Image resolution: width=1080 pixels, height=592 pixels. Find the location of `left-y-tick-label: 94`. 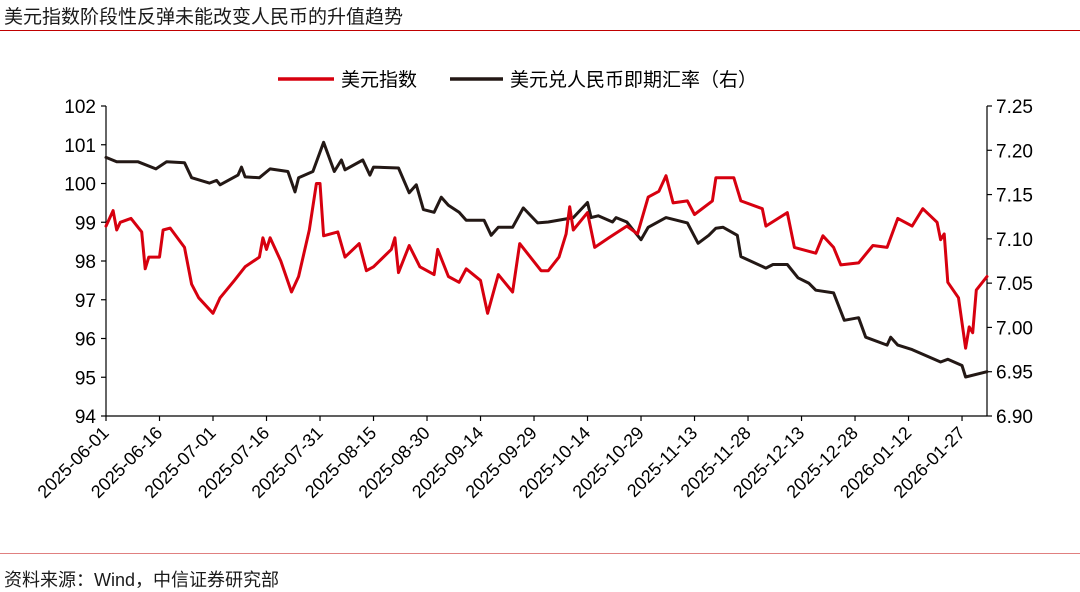

left-y-tick-label: 94 is located at coordinates (86, 417).